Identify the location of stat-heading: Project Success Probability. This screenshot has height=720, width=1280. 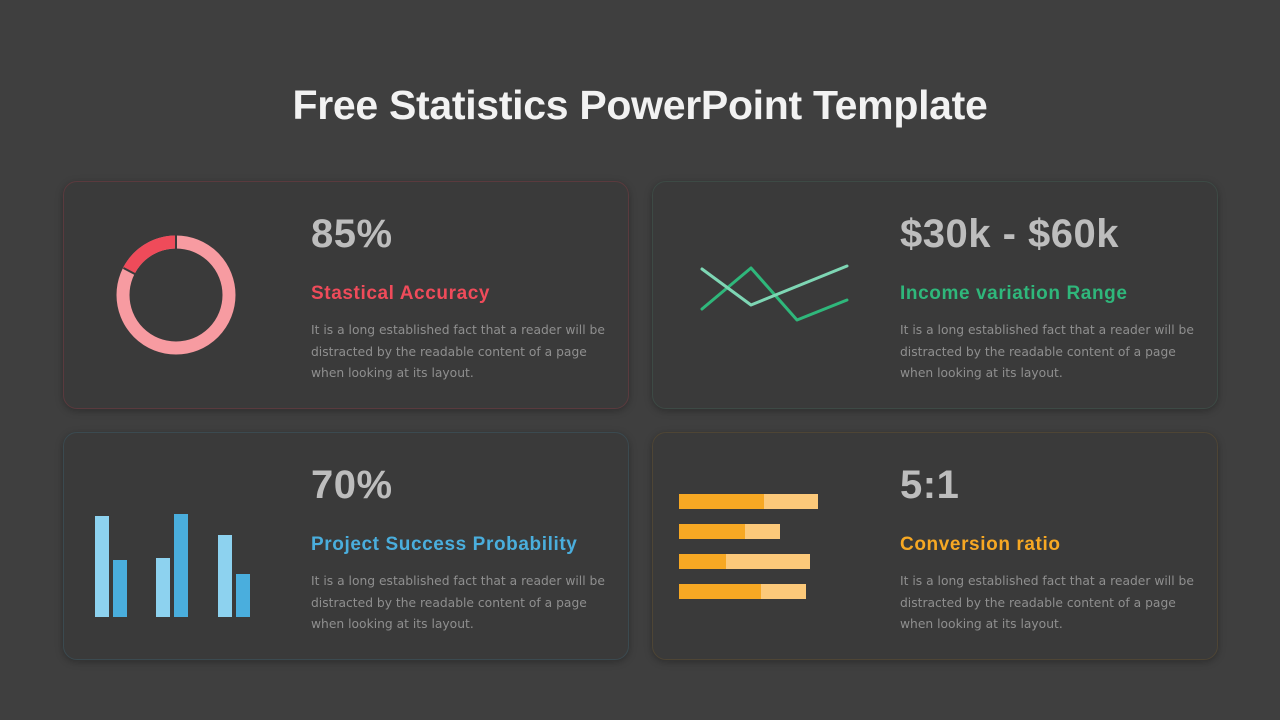
(444, 544).